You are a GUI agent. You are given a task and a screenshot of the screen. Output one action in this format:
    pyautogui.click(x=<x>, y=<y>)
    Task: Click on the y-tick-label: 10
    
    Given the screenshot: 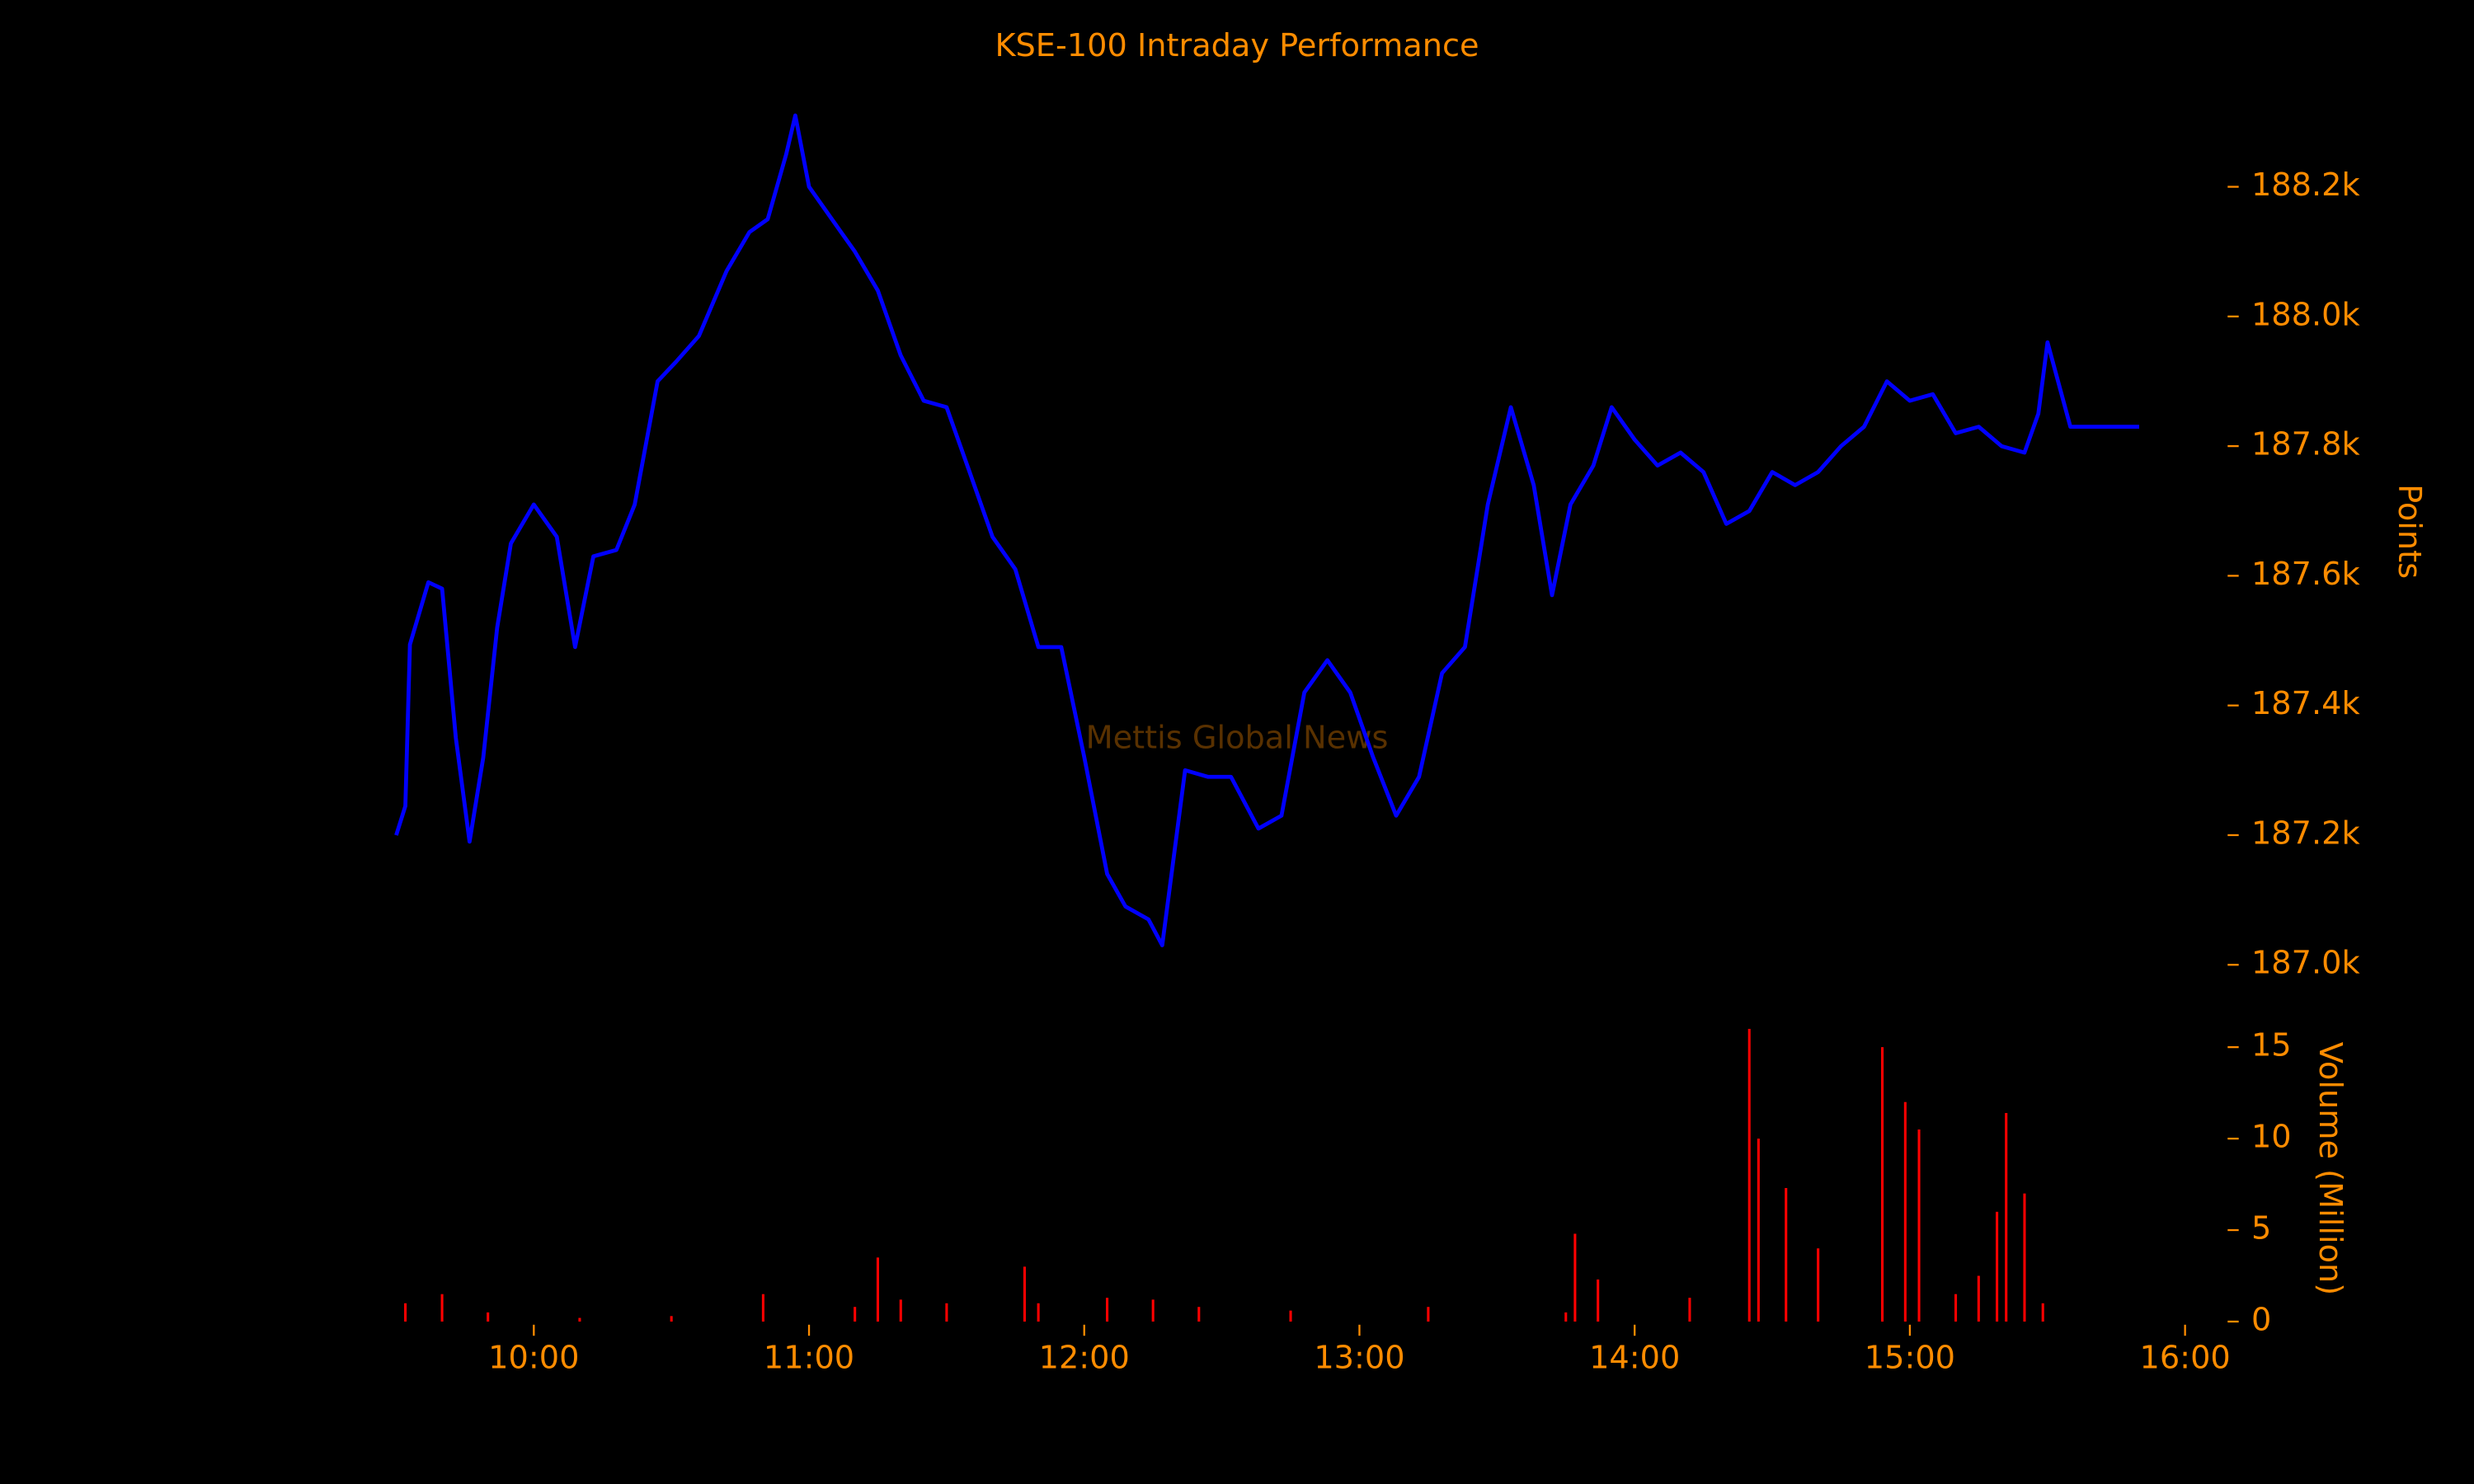 What is the action you would take?
    pyautogui.click(x=2271, y=1137)
    